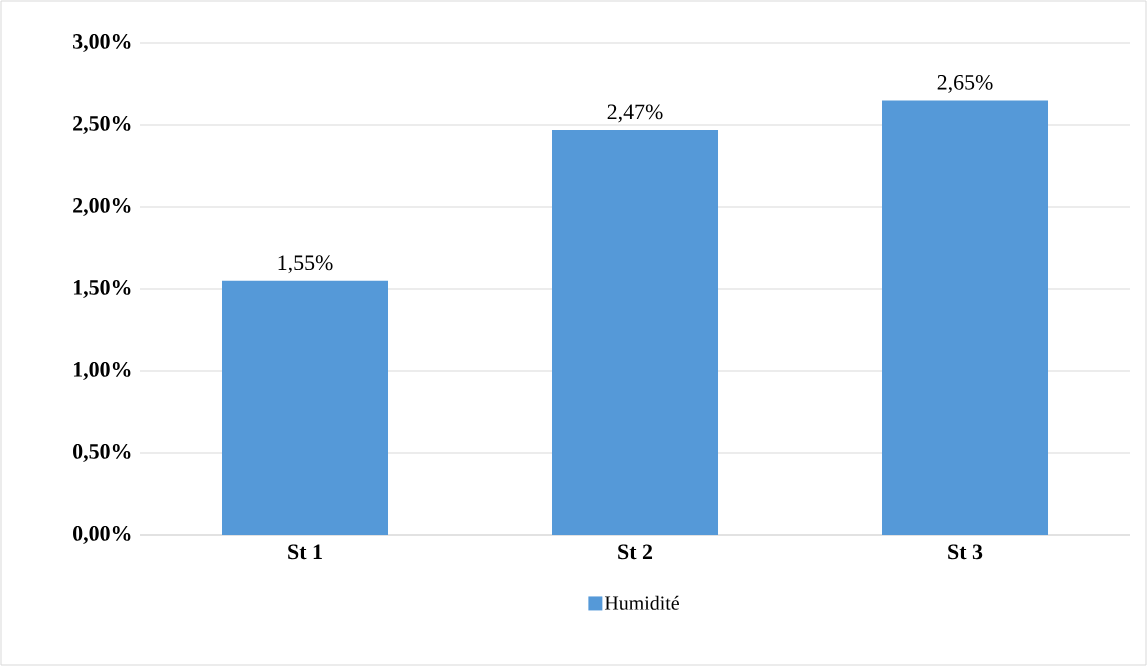  Describe the element at coordinates (102, 453) in the screenshot. I see `y-tick-label: 0,50%` at that location.